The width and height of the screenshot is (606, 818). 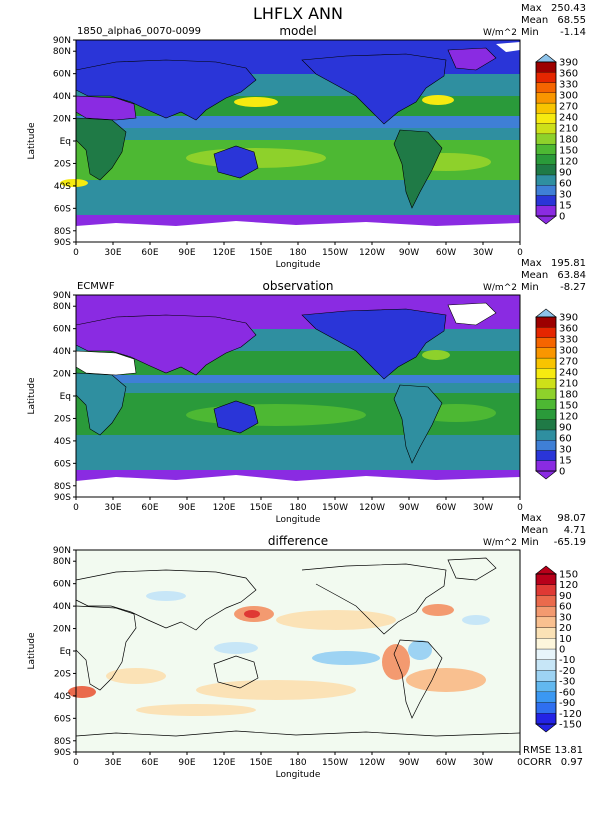 What do you see at coordinates (418, 424) in the screenshot?
I see `panel-obs-south-america` at bounding box center [418, 424].